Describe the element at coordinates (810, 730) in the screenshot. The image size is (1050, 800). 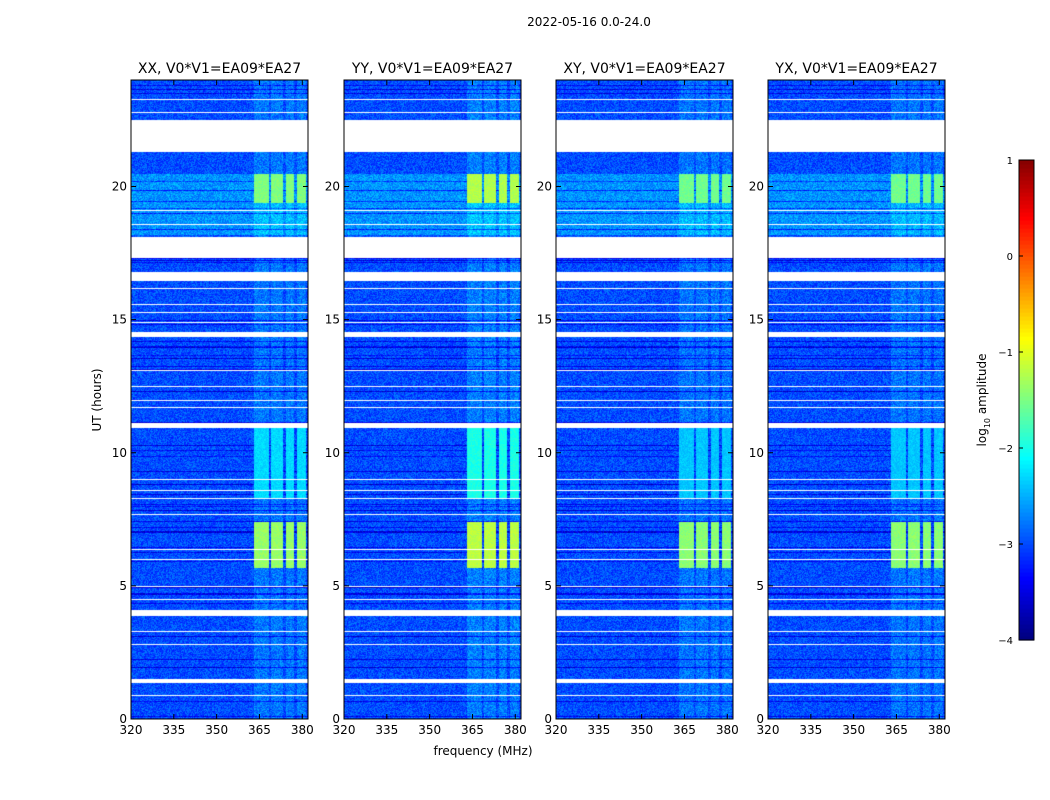
I see `x-tick-label: 335` at that location.